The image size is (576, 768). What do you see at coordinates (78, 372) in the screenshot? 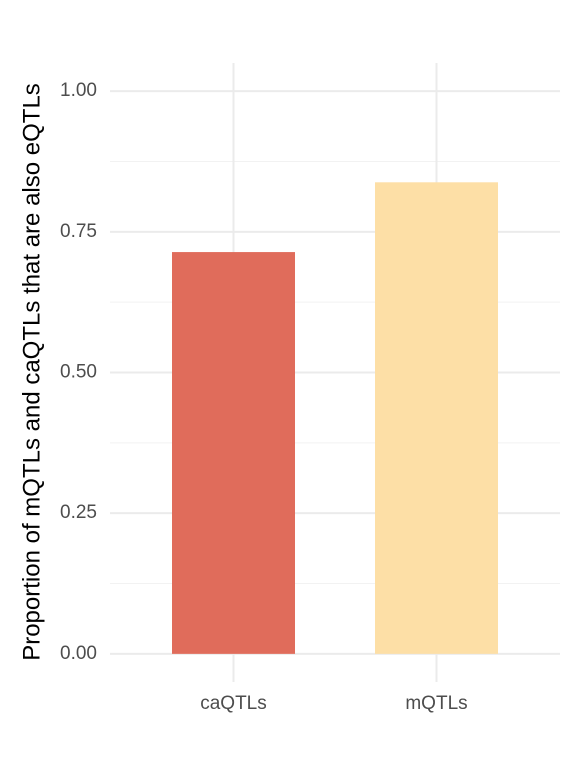
I see `y-tick-label: 0.50` at bounding box center [78, 372].